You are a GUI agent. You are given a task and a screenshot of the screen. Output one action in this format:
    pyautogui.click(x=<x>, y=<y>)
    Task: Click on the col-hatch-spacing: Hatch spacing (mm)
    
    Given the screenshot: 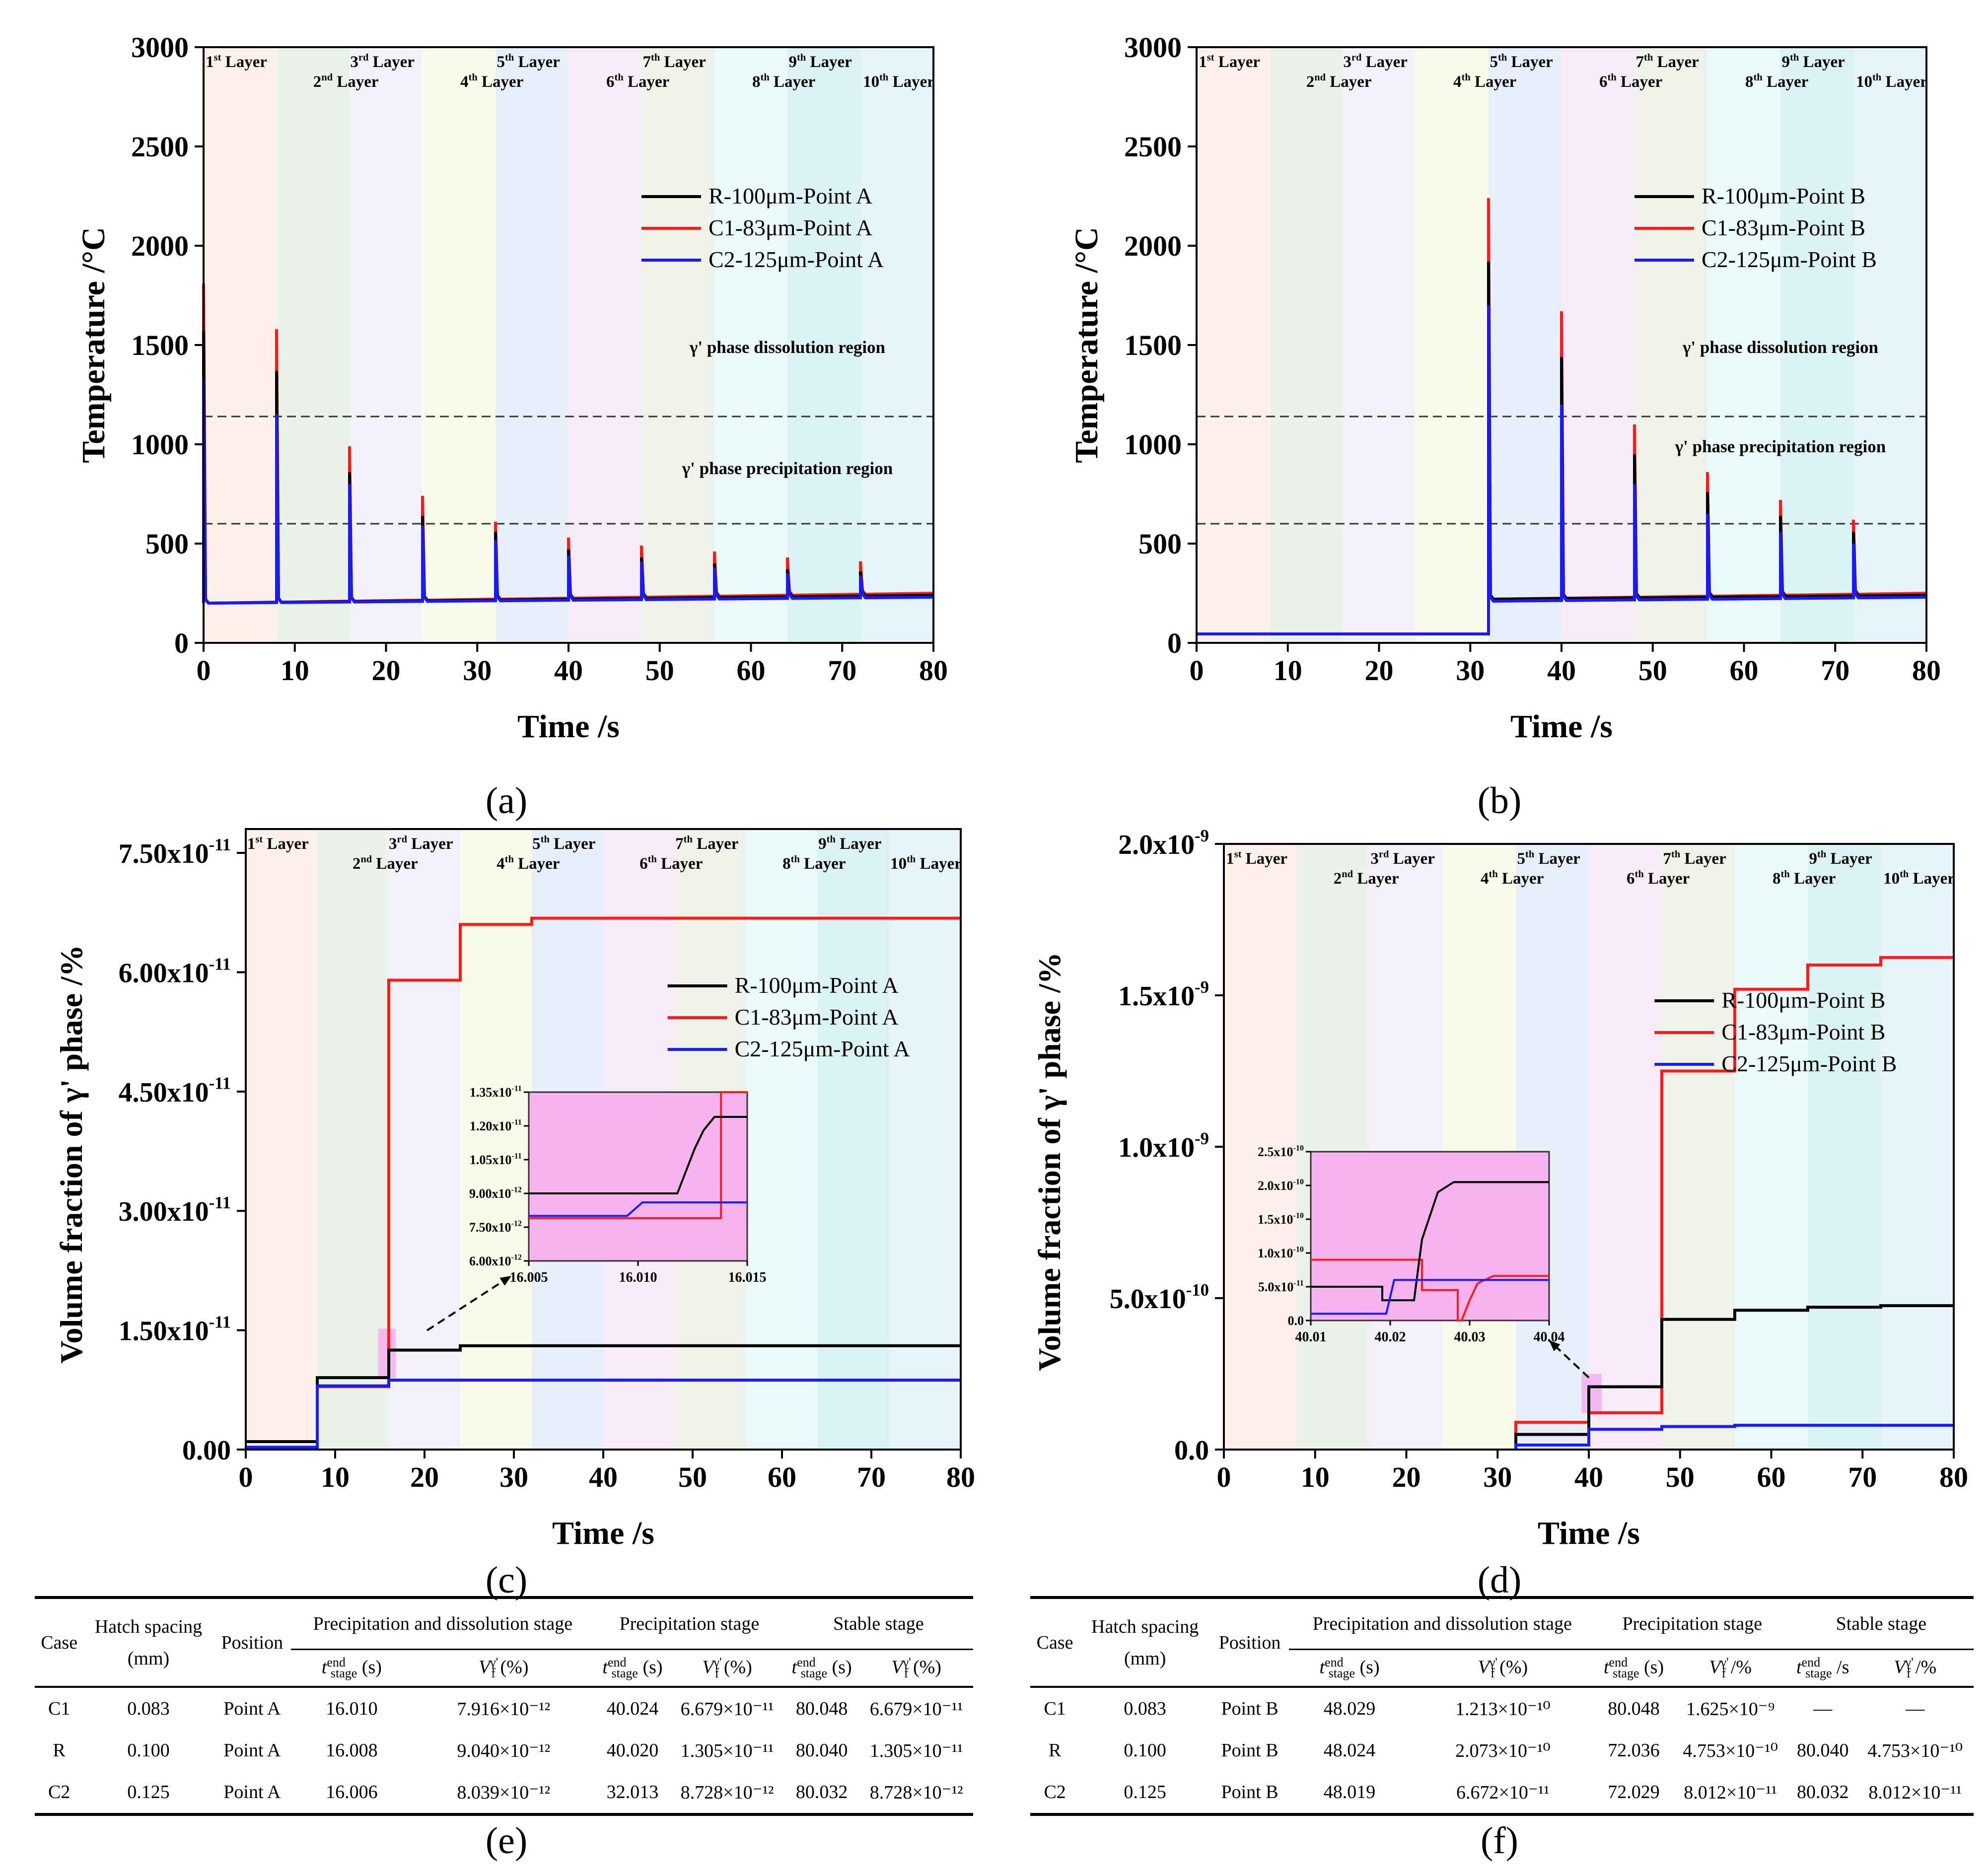 What is the action you would take?
    pyautogui.click(x=148, y=1641)
    